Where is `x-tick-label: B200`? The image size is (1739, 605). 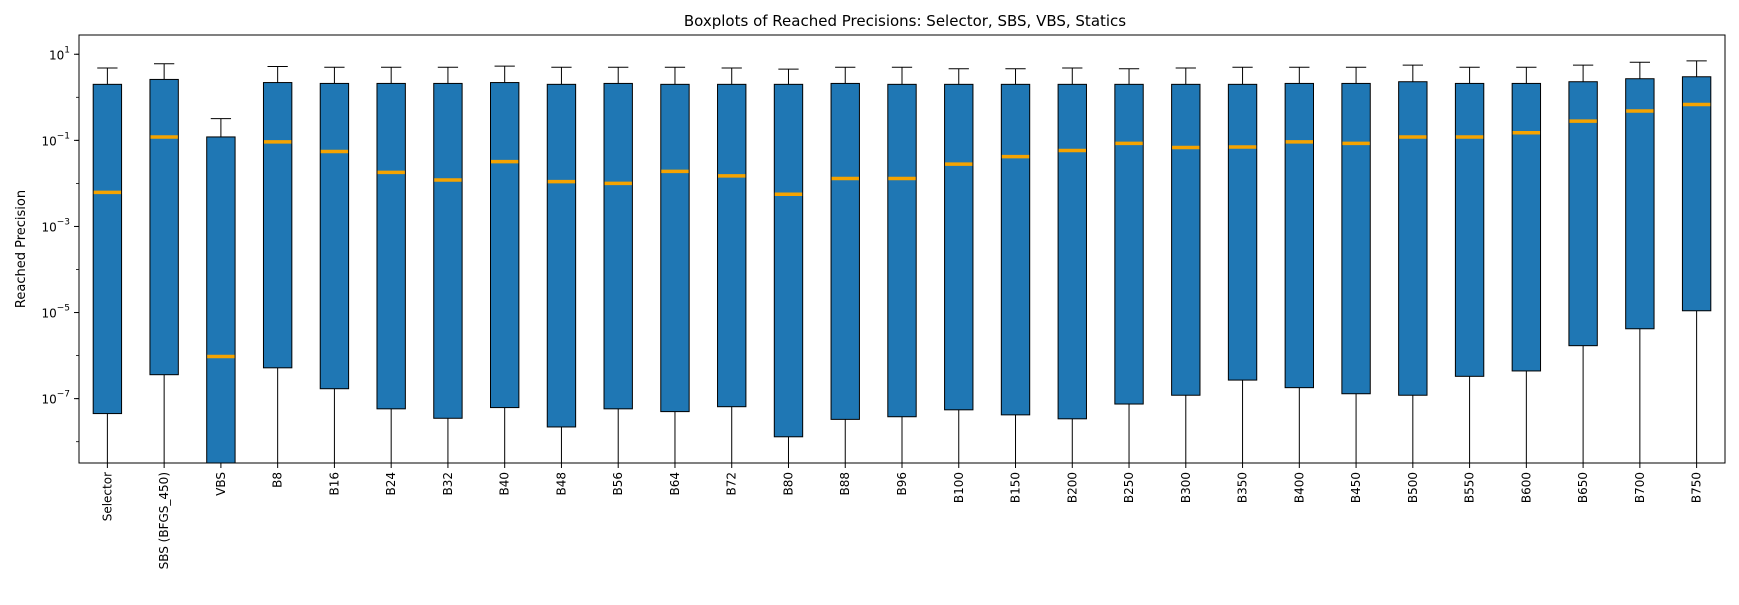 x-tick-label: B200 is located at coordinates (1072, 487).